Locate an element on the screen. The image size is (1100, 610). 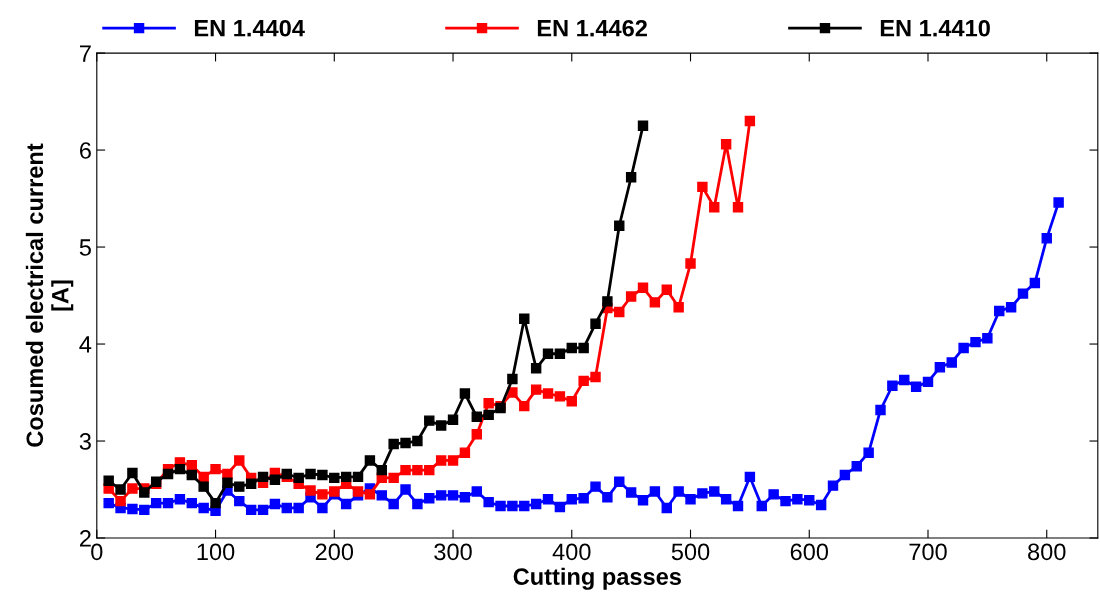
legend-label: EN 1.4410 is located at coordinates (935, 28).